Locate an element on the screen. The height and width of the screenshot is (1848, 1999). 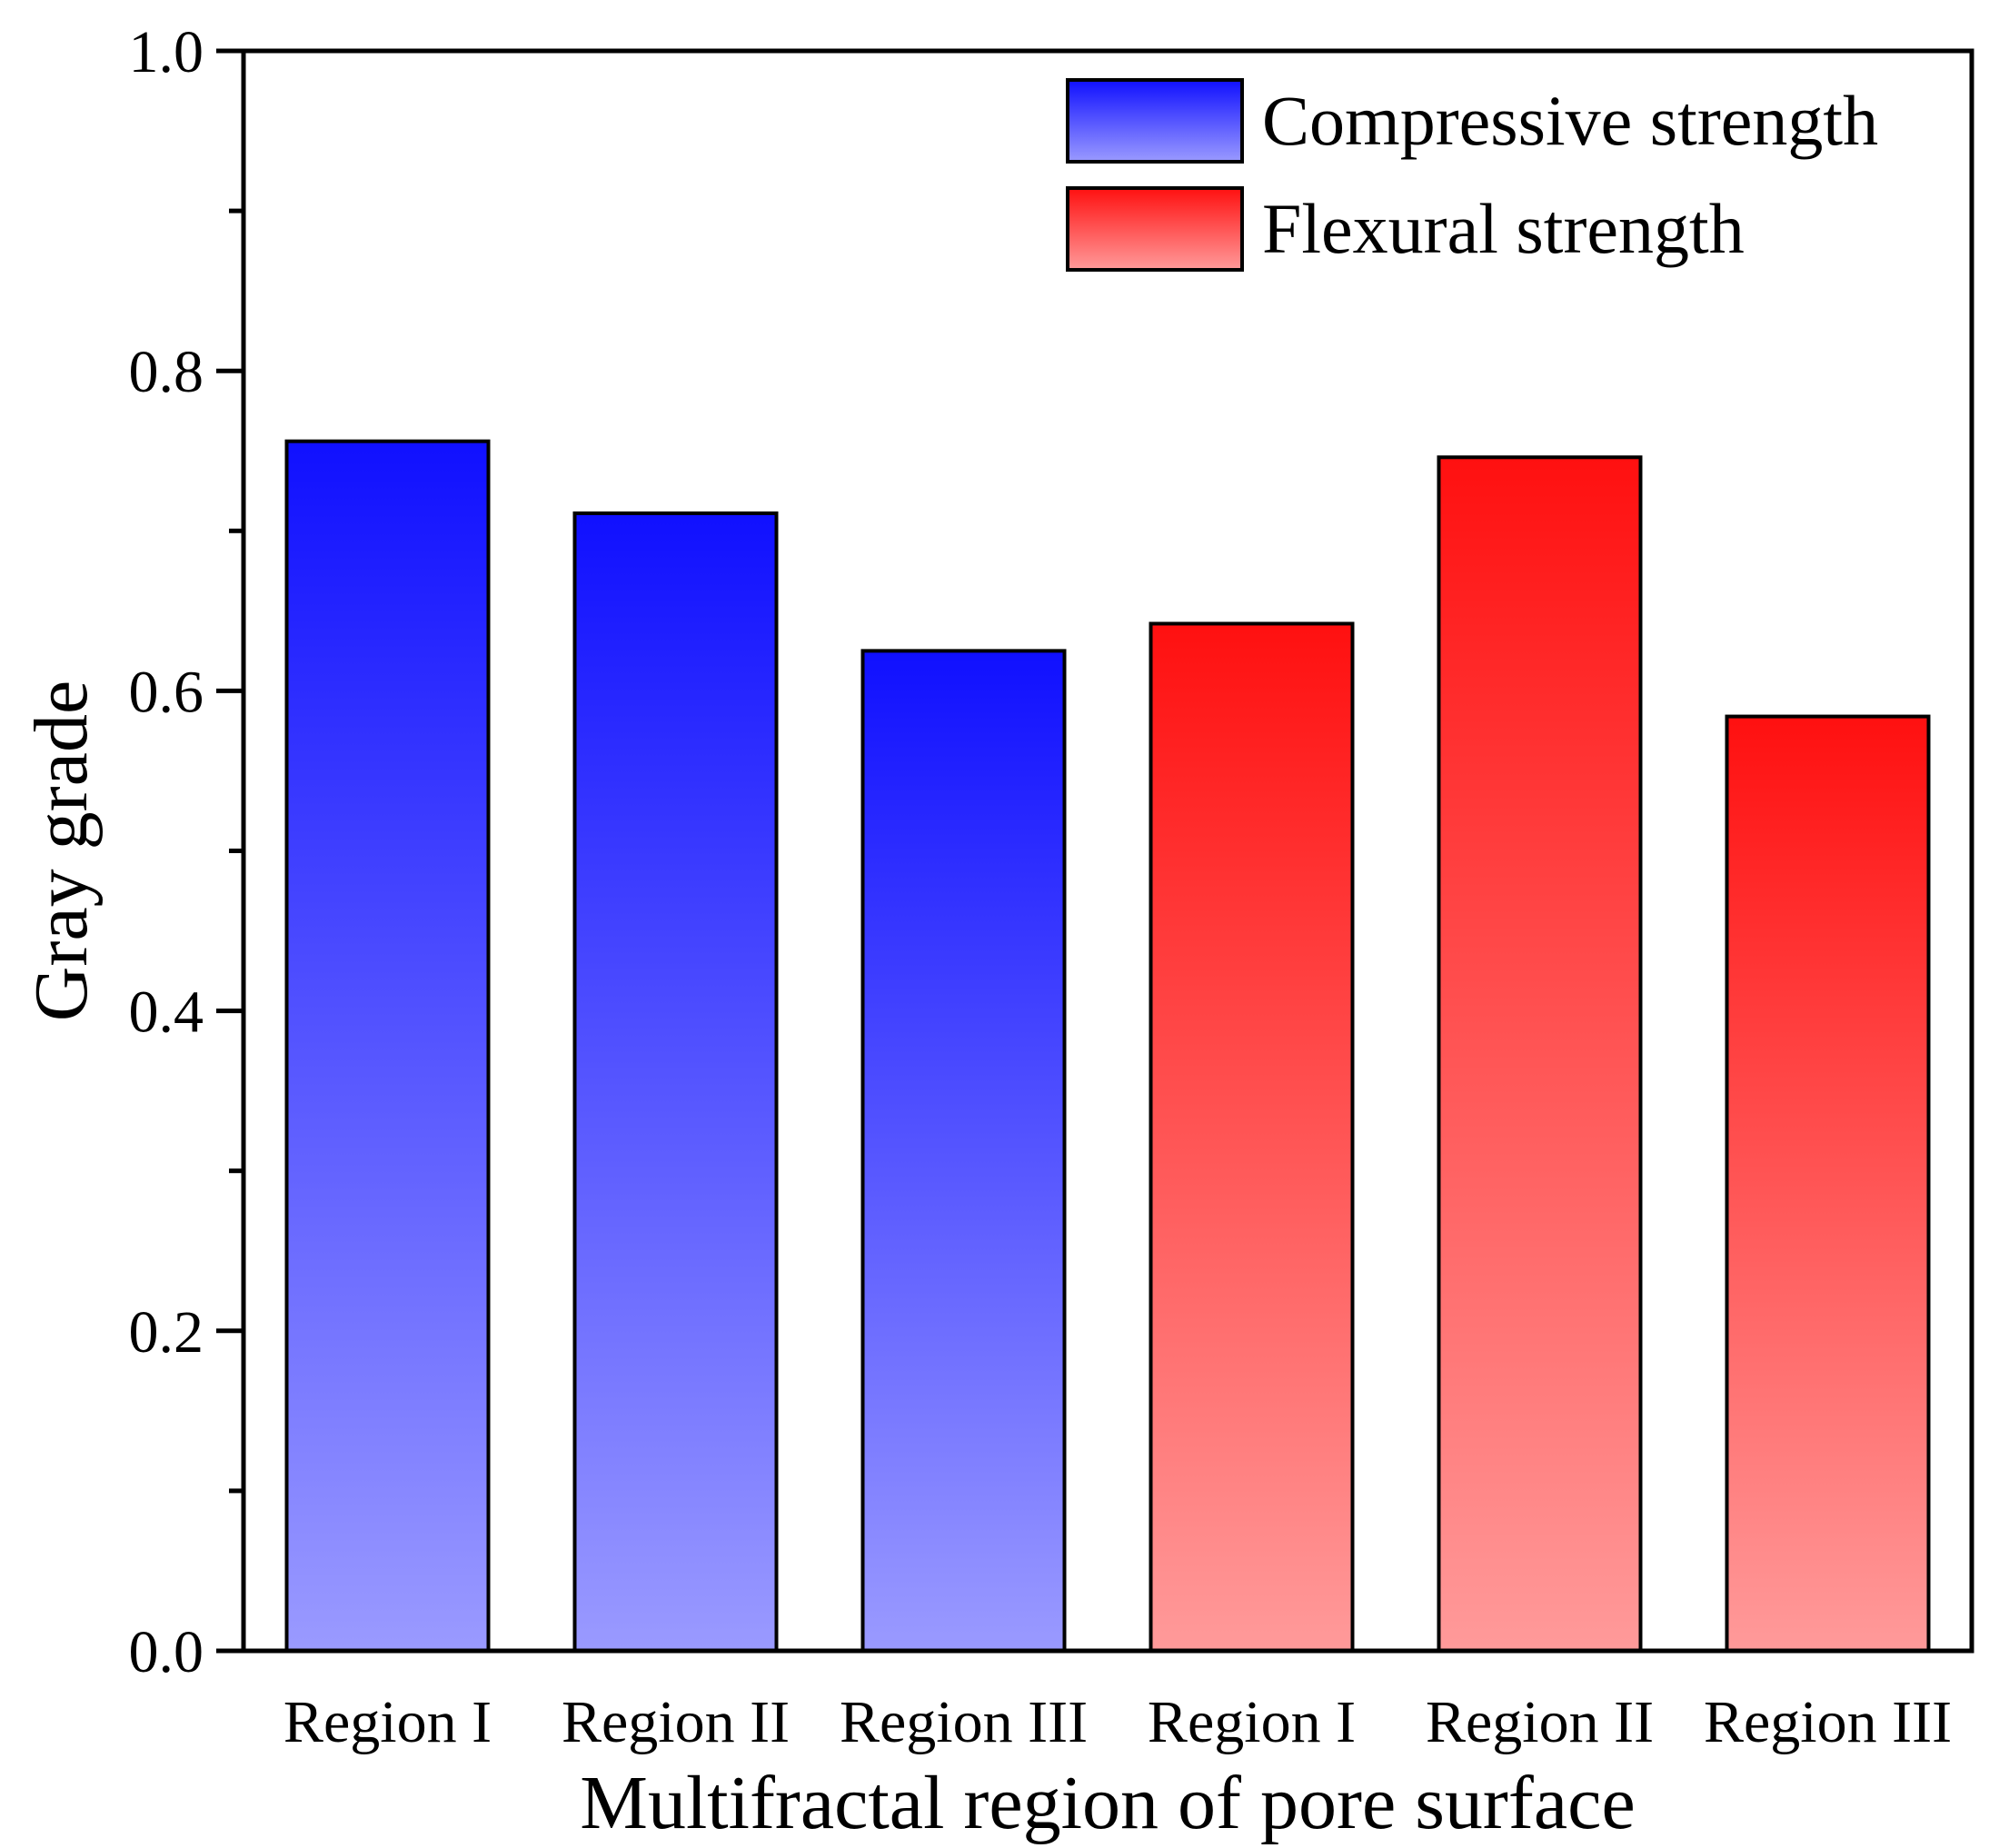
legend-swatch-compressive is located at coordinates (1155, 121).